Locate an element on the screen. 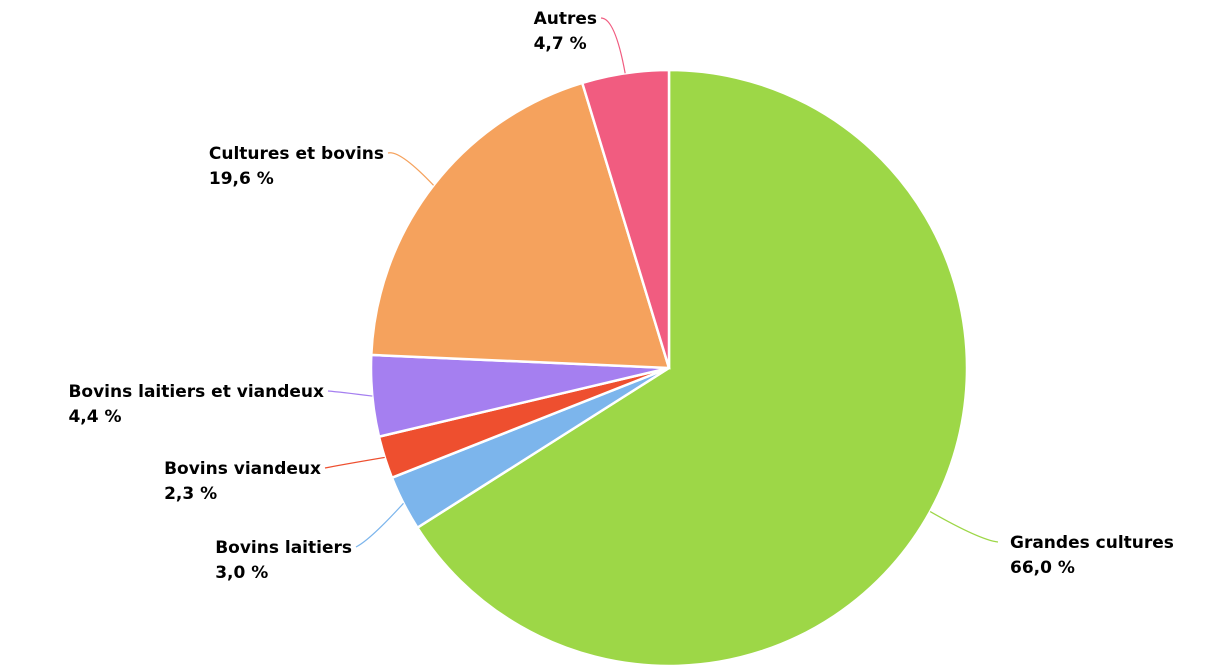  slice-label: Bovins viandeux is located at coordinates (242, 469).